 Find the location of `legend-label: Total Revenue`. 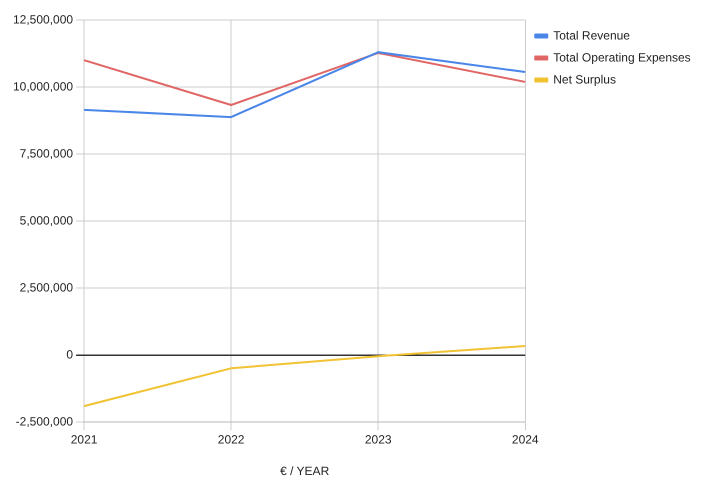

legend-label: Total Revenue is located at coordinates (591, 35).